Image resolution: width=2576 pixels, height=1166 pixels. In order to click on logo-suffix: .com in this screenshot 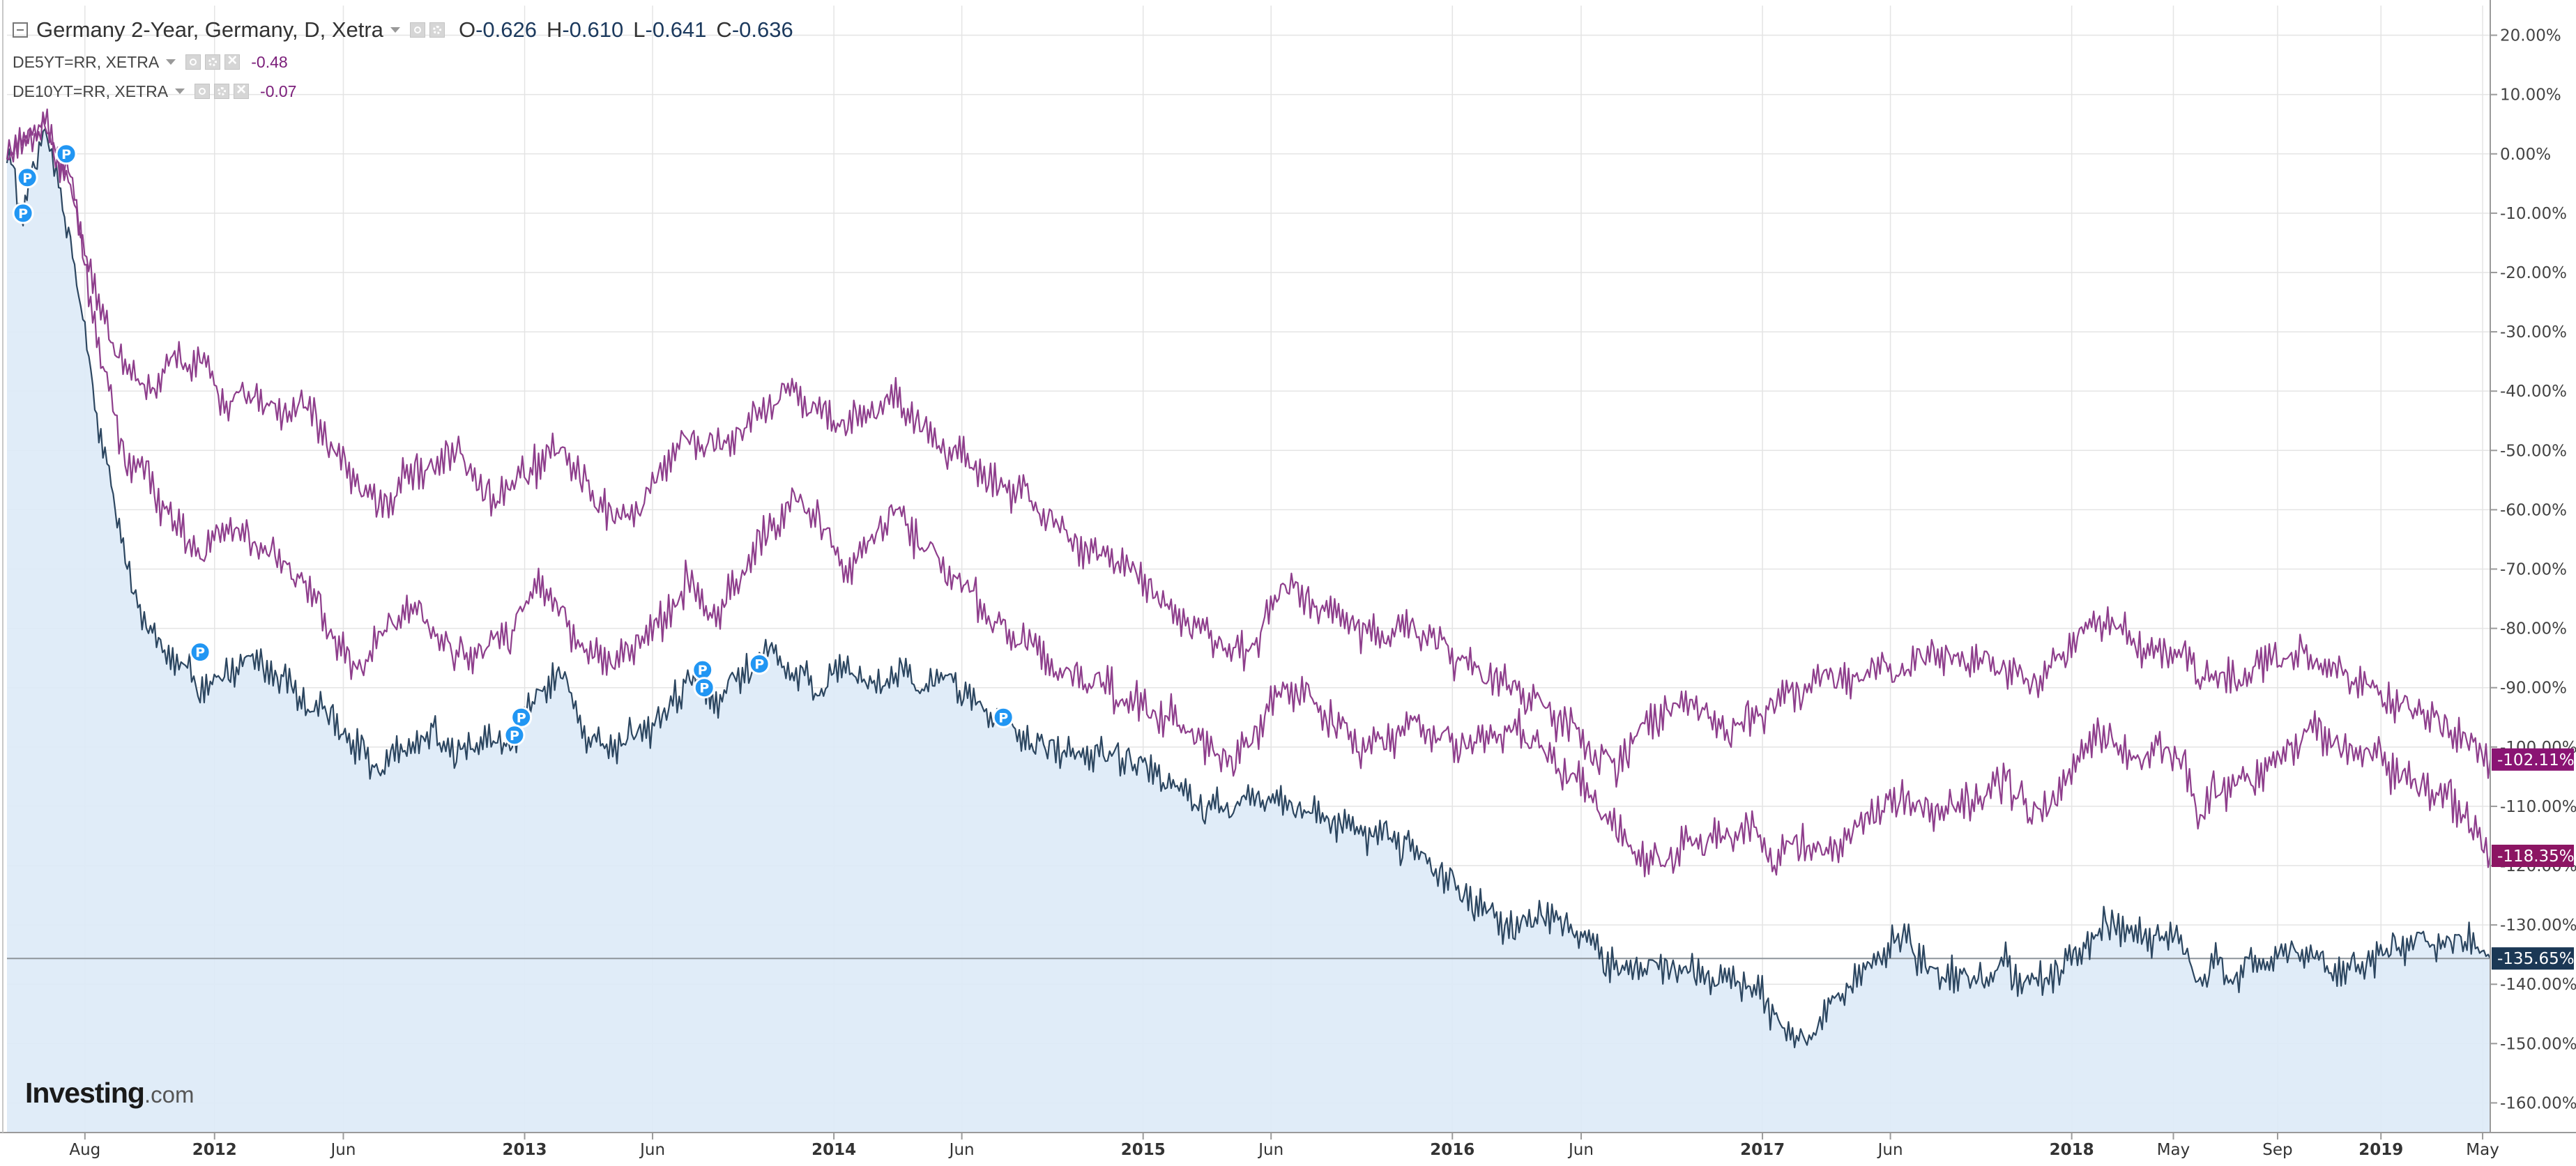, I will do `click(169, 1094)`.